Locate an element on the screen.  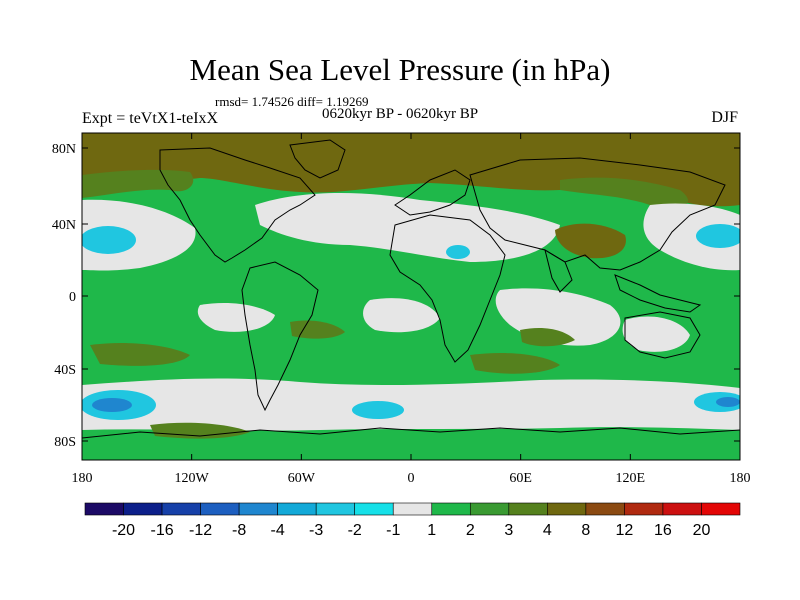
field-cyan-sahara is located at coordinates (458, 252).